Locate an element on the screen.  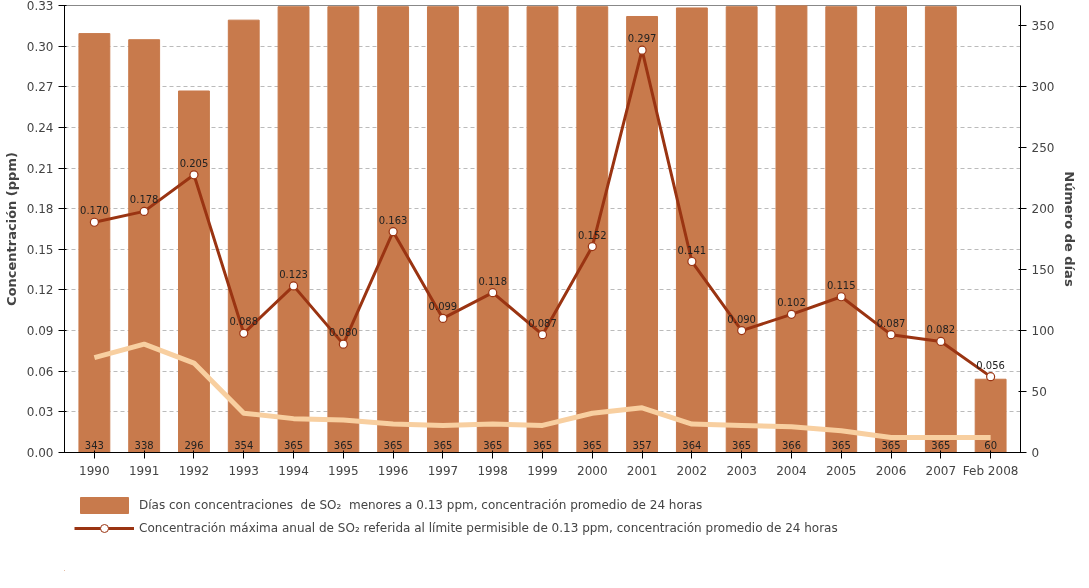
x-tick-label: 2001 is located at coordinates (642, 470).